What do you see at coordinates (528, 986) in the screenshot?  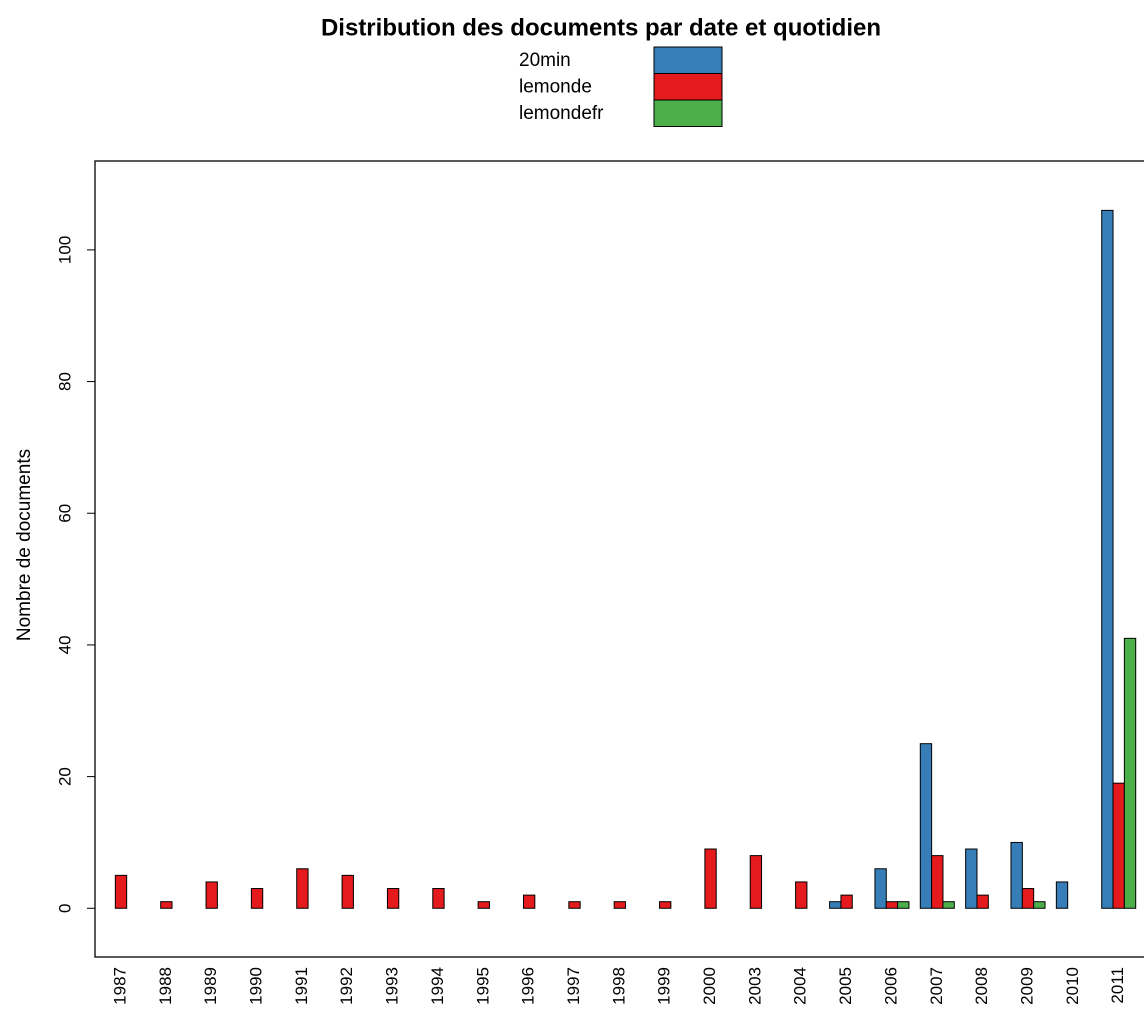 I see `x-tick-label: 1996` at bounding box center [528, 986].